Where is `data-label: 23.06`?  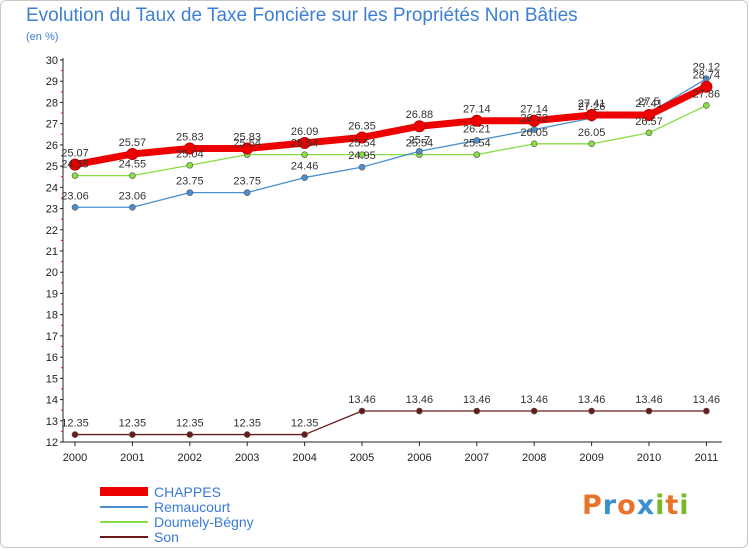
data-label: 23.06 is located at coordinates (133, 196).